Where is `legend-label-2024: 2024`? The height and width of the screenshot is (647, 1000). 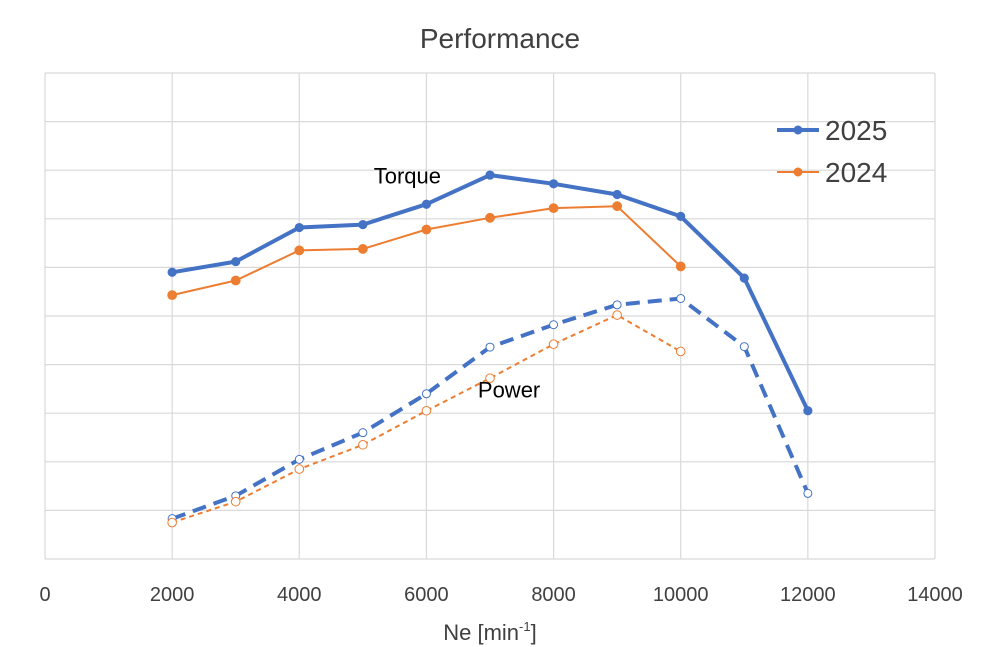
legend-label-2024: 2024 is located at coordinates (856, 172).